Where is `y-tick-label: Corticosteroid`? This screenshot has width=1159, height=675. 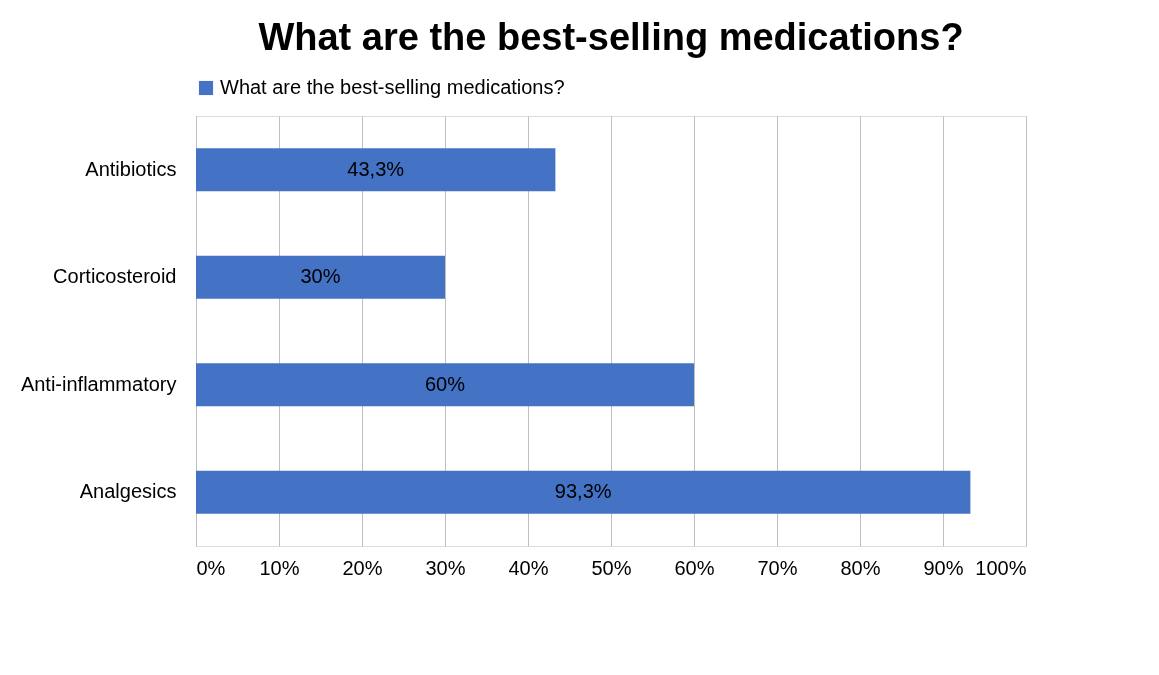
y-tick-label: Corticosteroid is located at coordinates (115, 276).